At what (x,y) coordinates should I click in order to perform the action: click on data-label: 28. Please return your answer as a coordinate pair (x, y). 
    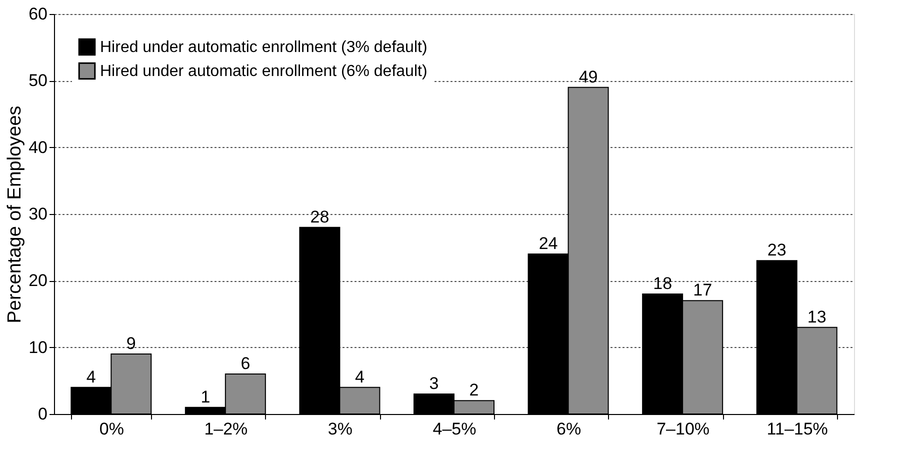
    Looking at the image, I should click on (320, 216).